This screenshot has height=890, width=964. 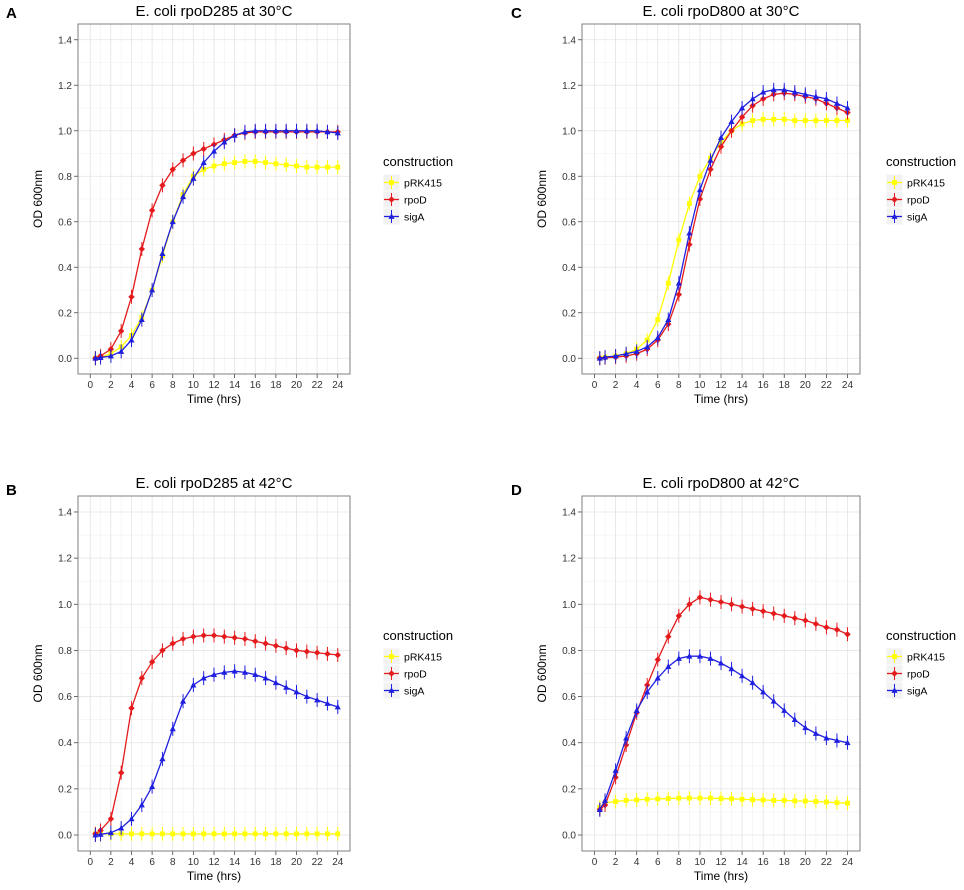 What do you see at coordinates (152, 862) in the screenshot?
I see `x-tick-label: 6` at bounding box center [152, 862].